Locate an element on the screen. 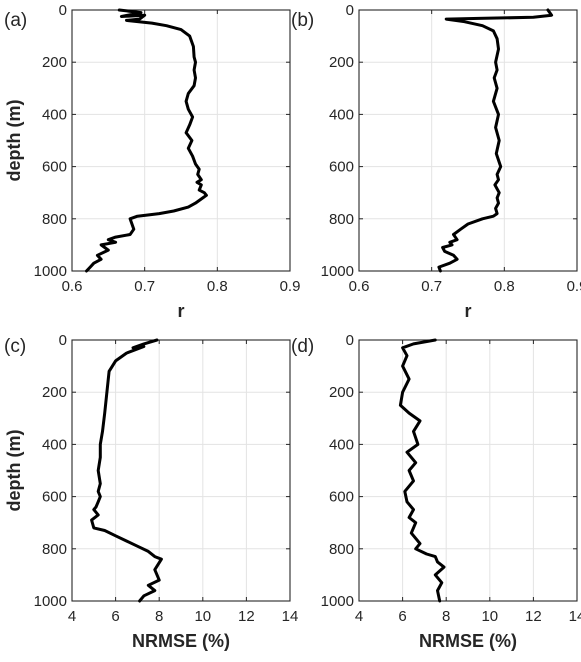 This screenshot has height=662, width=581. panel-label: (b) is located at coordinates (302, 20).